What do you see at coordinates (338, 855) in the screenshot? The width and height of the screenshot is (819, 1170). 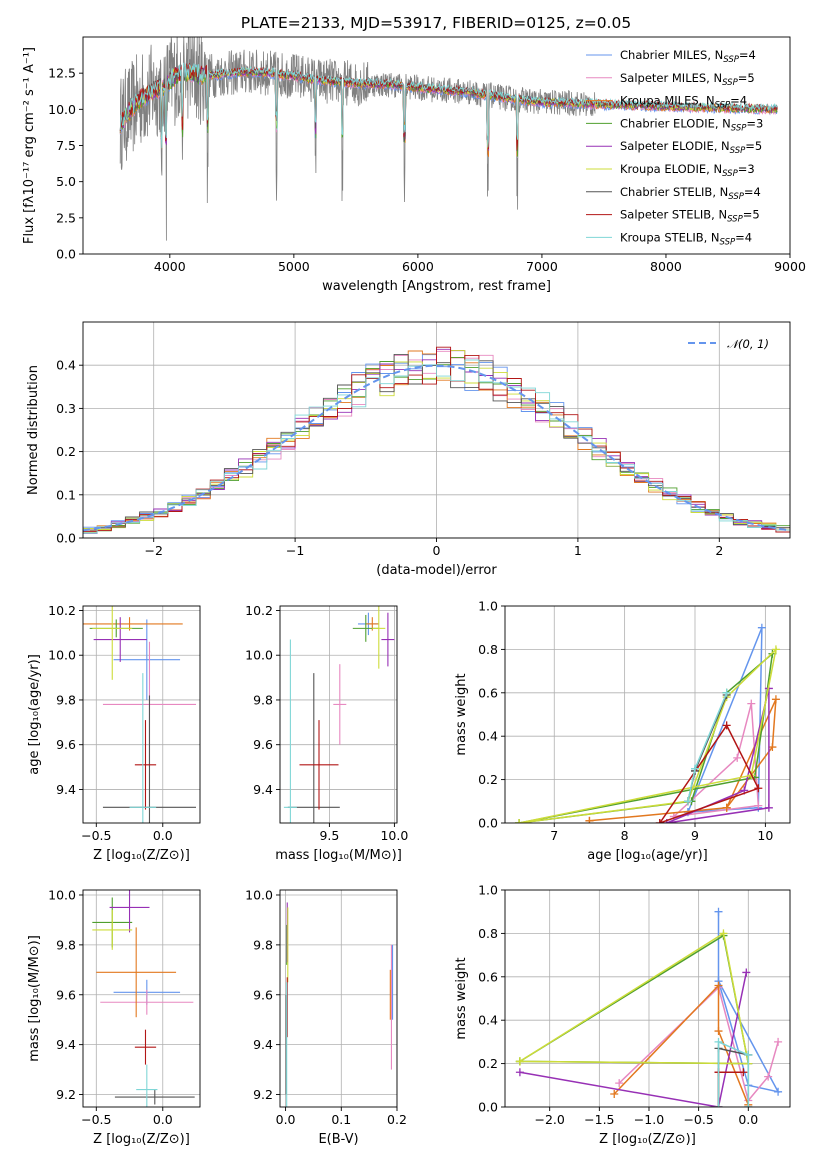 I see `x-axis-label: mass [log₁₀(M/M⊙)]` at bounding box center [338, 855].